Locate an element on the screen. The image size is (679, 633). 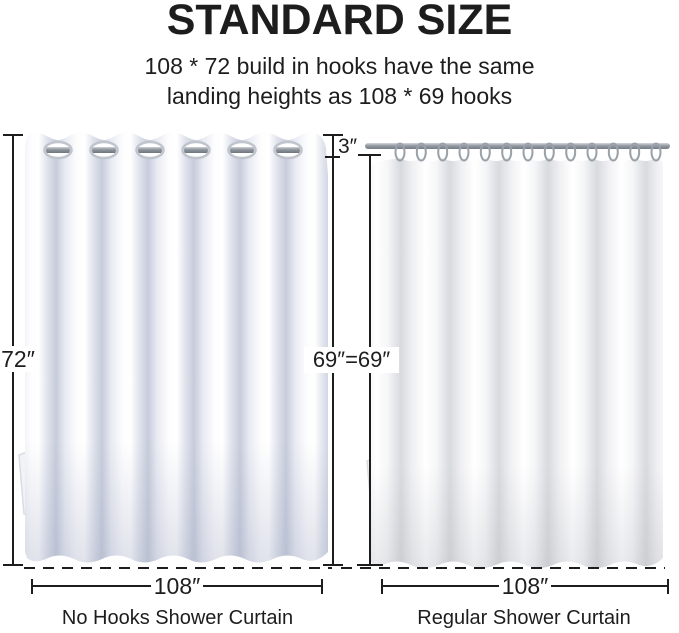
floor-dashed-line-left is located at coordinates (178, 568).